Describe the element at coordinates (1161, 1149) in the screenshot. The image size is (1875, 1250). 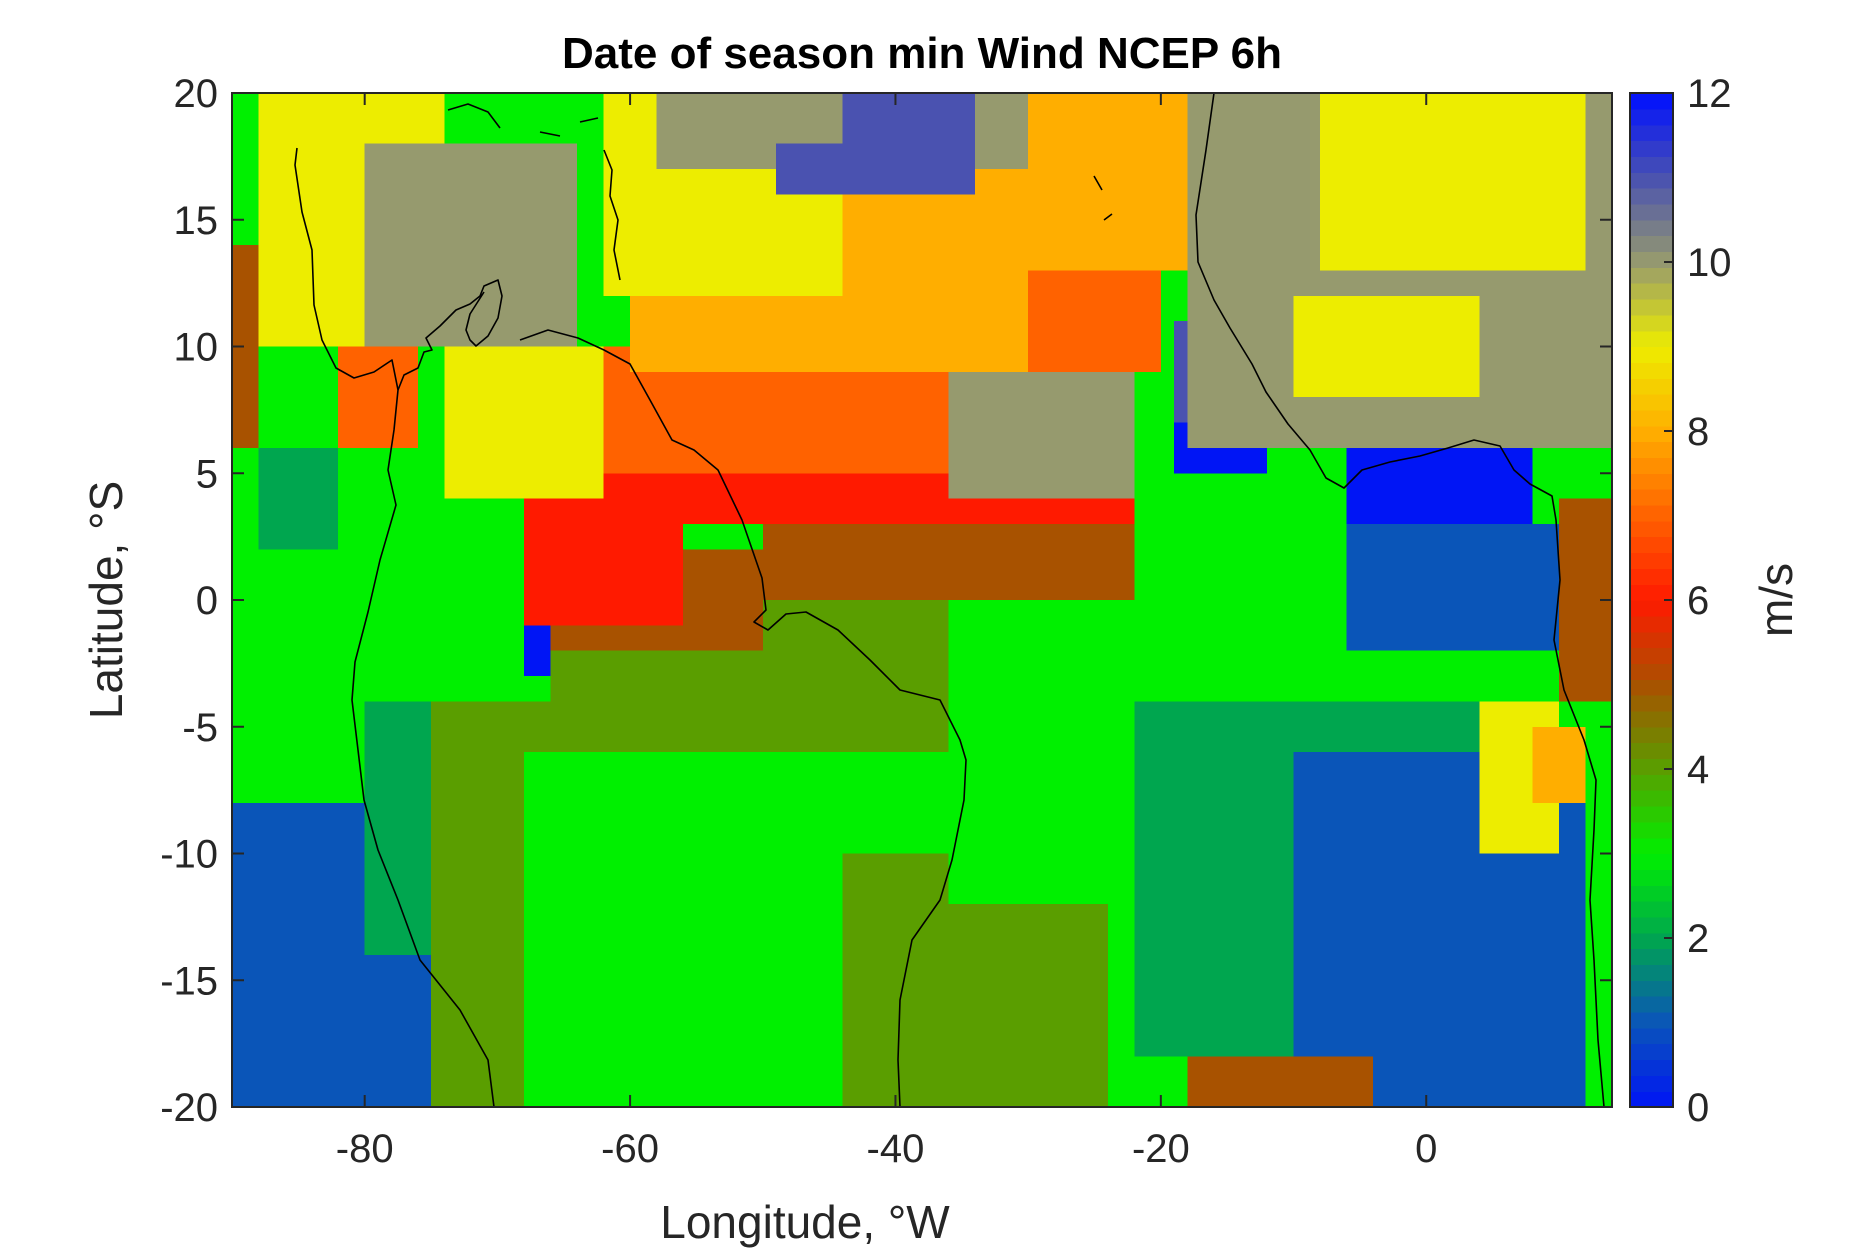
I see `x-tick-label: -20` at that location.